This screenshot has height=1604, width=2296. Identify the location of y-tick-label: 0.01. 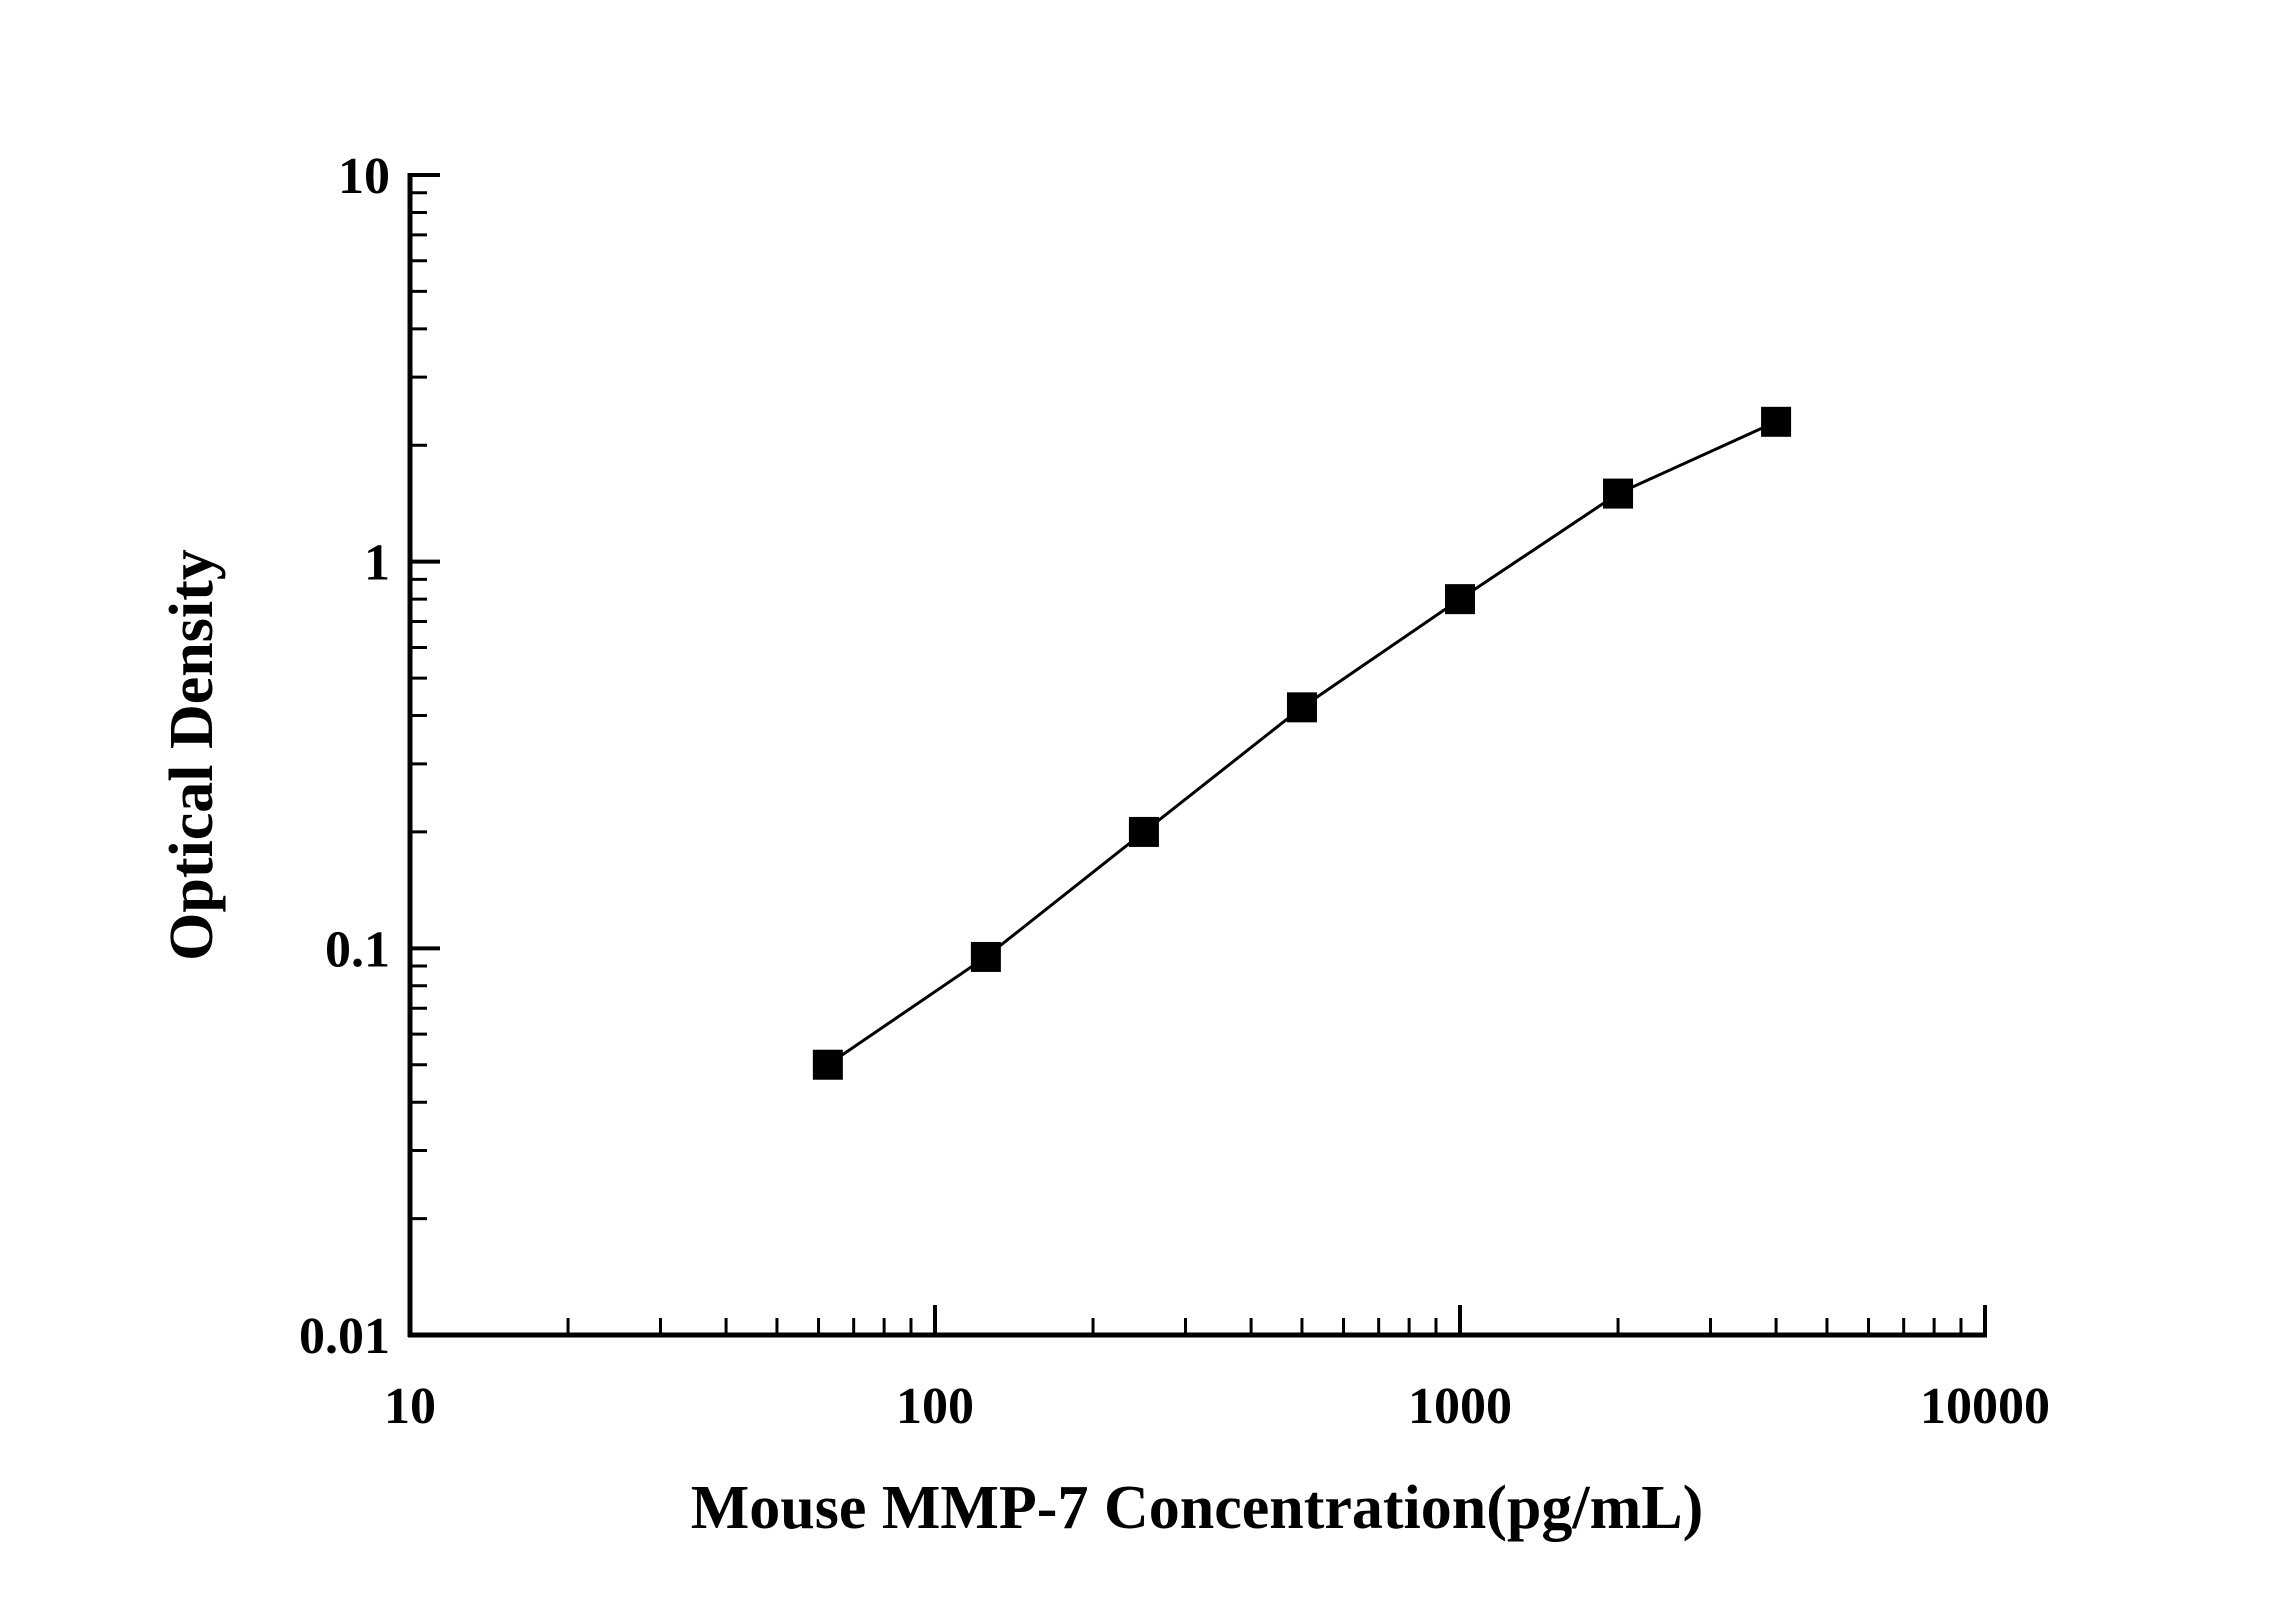
(344, 1336).